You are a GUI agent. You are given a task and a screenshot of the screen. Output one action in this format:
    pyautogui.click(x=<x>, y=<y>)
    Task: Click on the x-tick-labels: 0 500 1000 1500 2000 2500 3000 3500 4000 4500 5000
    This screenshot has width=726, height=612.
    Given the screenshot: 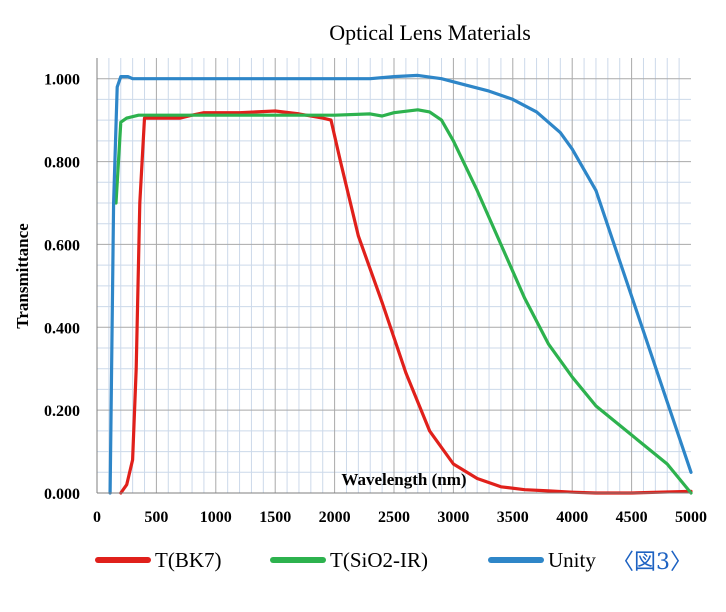 What is the action you would take?
    pyautogui.click(x=400, y=517)
    